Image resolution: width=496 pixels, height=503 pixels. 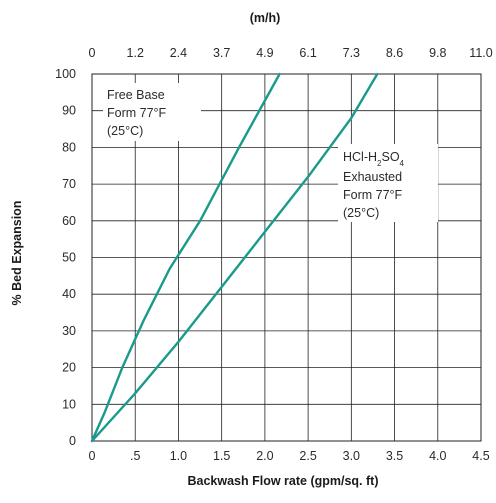 I want to click on annotation-exhausted: HCl-H2SO4 Exhausted Form 77°F (25°C), so click(x=388, y=183).